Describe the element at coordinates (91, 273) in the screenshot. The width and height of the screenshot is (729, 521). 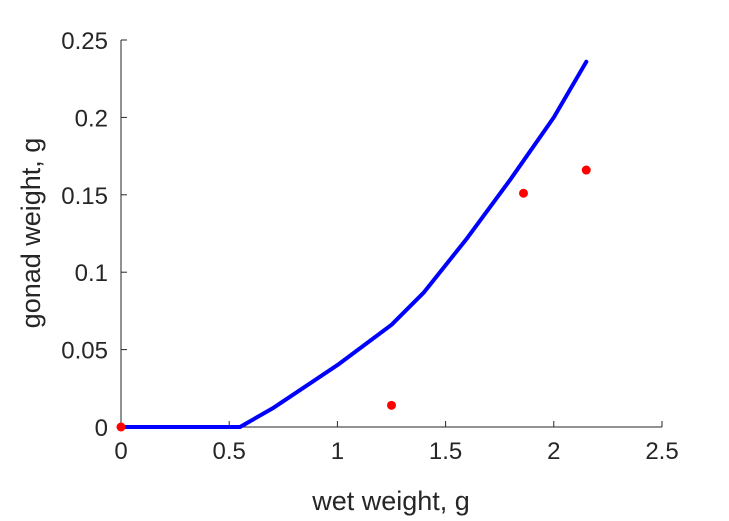
I see `y-tick-label: 0.1` at that location.